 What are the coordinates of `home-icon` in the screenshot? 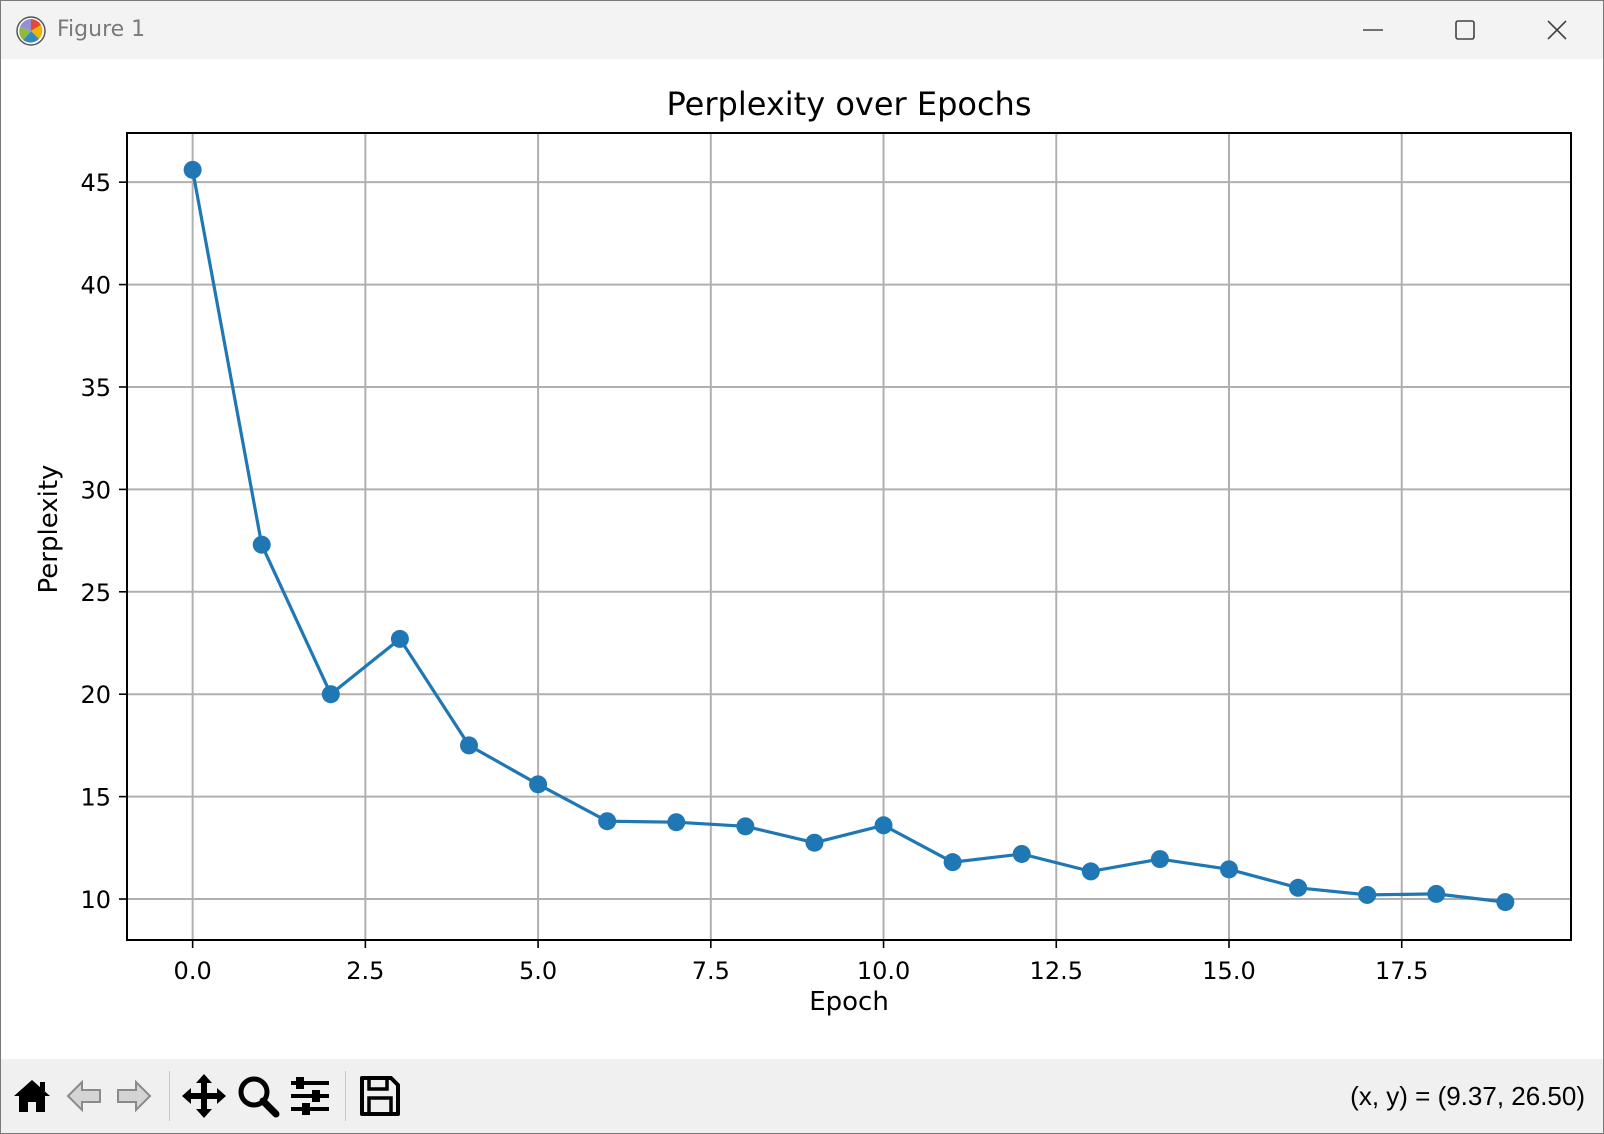 It's located at (32, 1096).